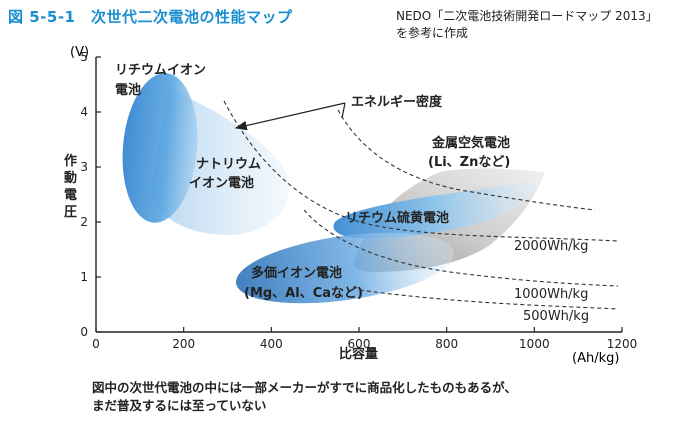 Image resolution: width=699 pixels, height=426 pixels. What do you see at coordinates (527, 16) in the screenshot?
I see `source-line-1: NEDO「二次電池技術開発ロードマップ 2013」` at bounding box center [527, 16].